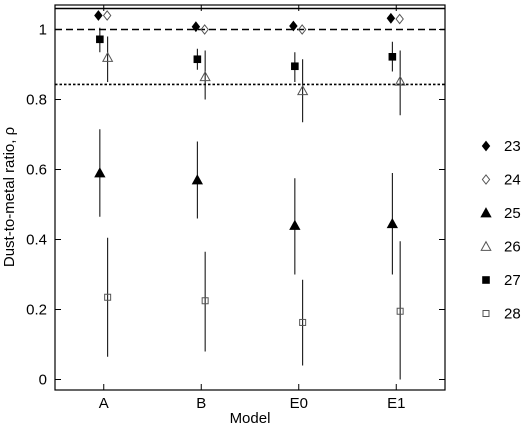  Describe the element at coordinates (299, 403) in the screenshot. I see `x-tick-label: E0` at that location.